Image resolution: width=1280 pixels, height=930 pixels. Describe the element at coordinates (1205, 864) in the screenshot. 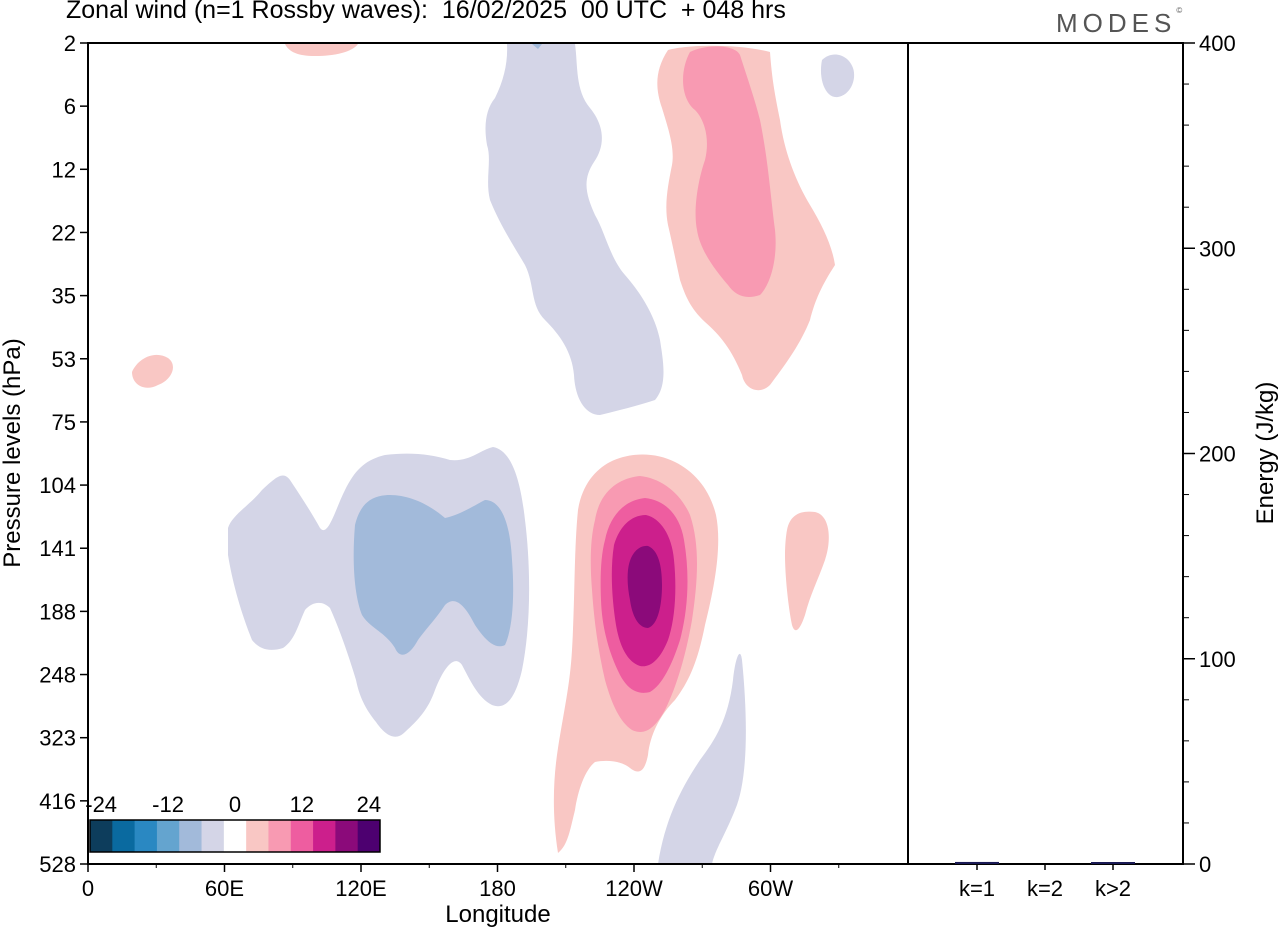

I see `energy-tick-label: 0` at that location.